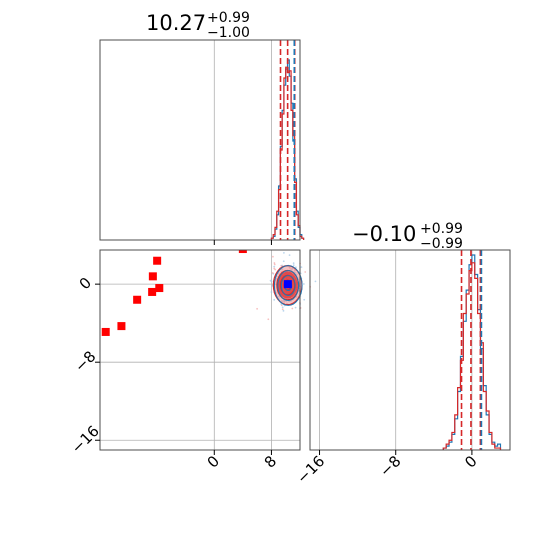 This screenshot has height=550, width=550. What do you see at coordinates (200, 140) in the screenshot?
I see `hist1-frame` at bounding box center [200, 140].